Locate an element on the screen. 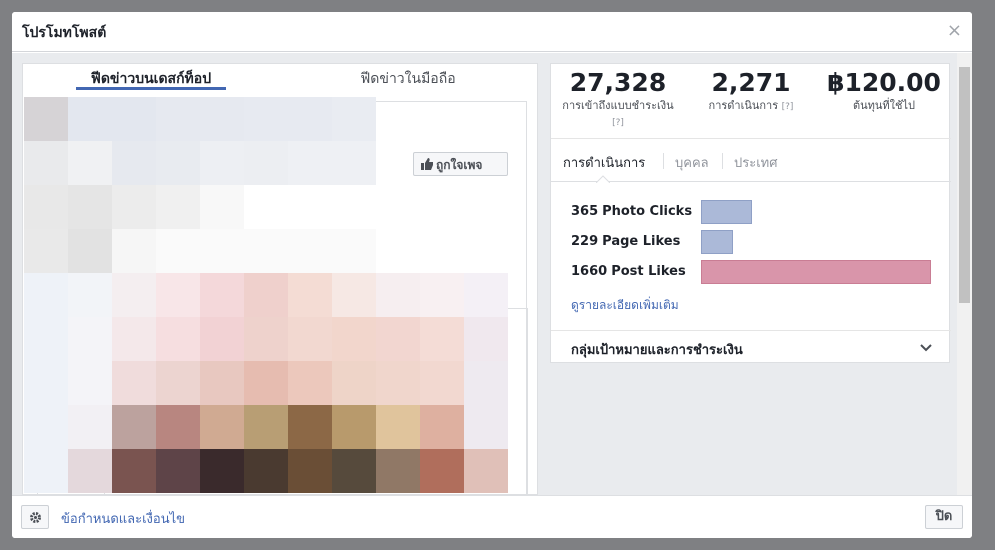 The height and width of the screenshot is (550, 995). insight-tab: การดำเนินการ is located at coordinates (604, 163).